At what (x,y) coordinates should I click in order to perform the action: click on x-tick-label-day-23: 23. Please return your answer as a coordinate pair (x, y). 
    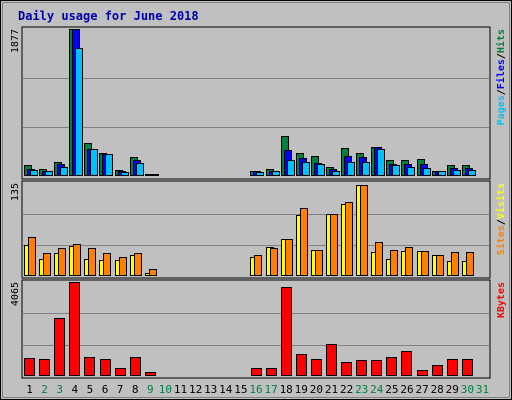
    Looking at the image, I should click on (361, 389).